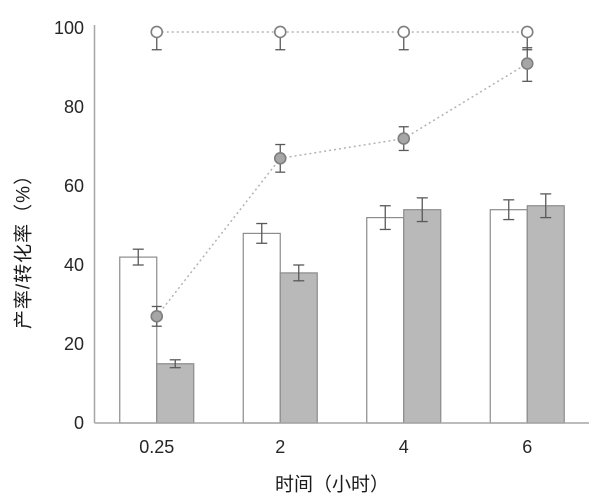 The image size is (600, 504). What do you see at coordinates (69, 28) in the screenshot?
I see `y-tick-label-100: 100` at bounding box center [69, 28].